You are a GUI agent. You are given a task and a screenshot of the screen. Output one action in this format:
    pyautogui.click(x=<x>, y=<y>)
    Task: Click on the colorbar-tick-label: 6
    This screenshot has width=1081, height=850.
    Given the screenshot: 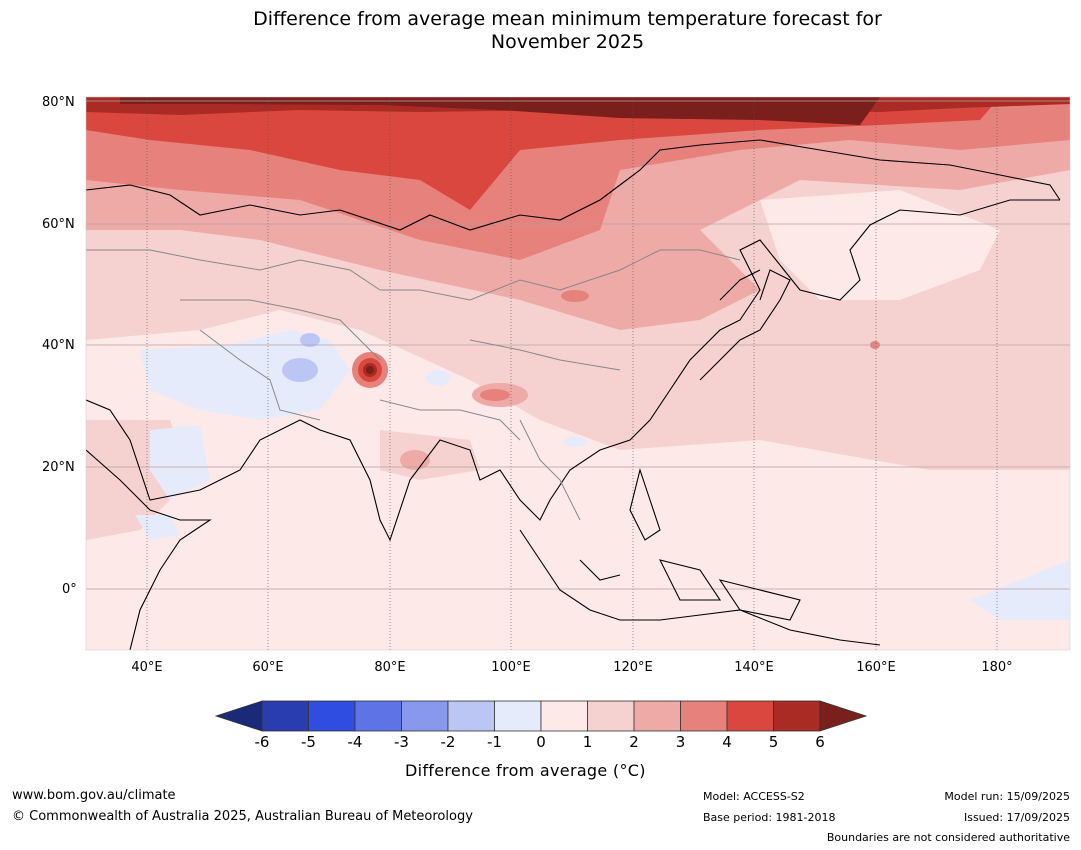 What is the action you would take?
    pyautogui.click(x=820, y=742)
    